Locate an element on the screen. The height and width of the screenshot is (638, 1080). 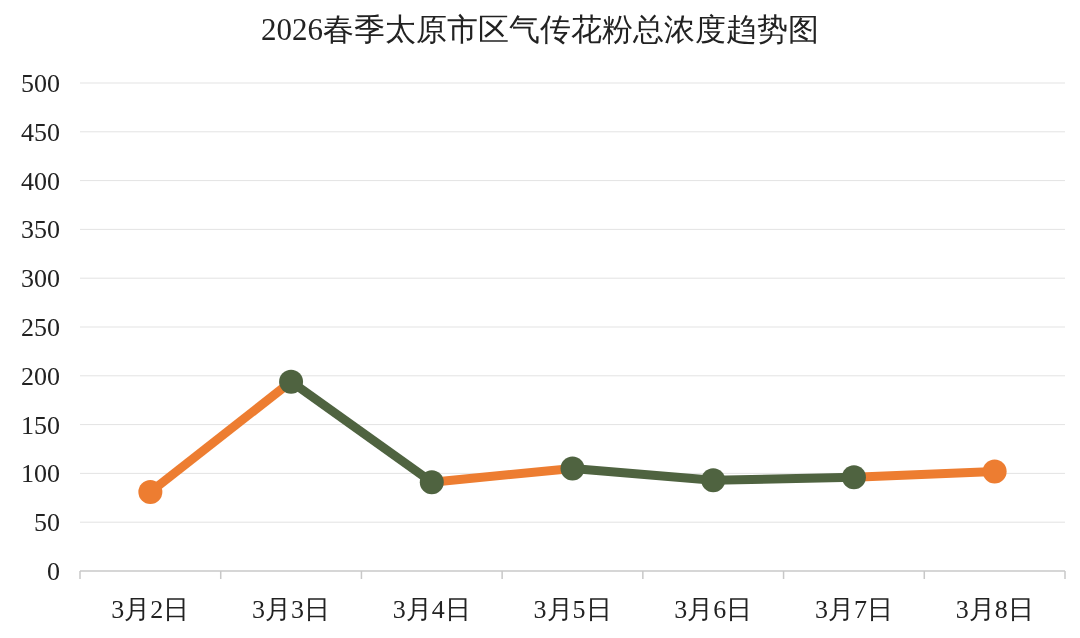
y-tick-label: 150 is located at coordinates (40, 425).